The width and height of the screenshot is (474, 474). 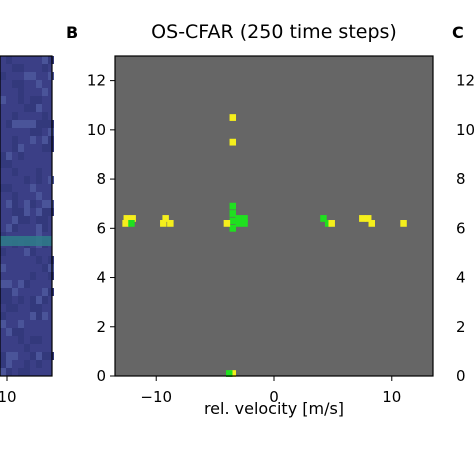 I want to click on x-tick-label: −10, so click(x=156, y=397).